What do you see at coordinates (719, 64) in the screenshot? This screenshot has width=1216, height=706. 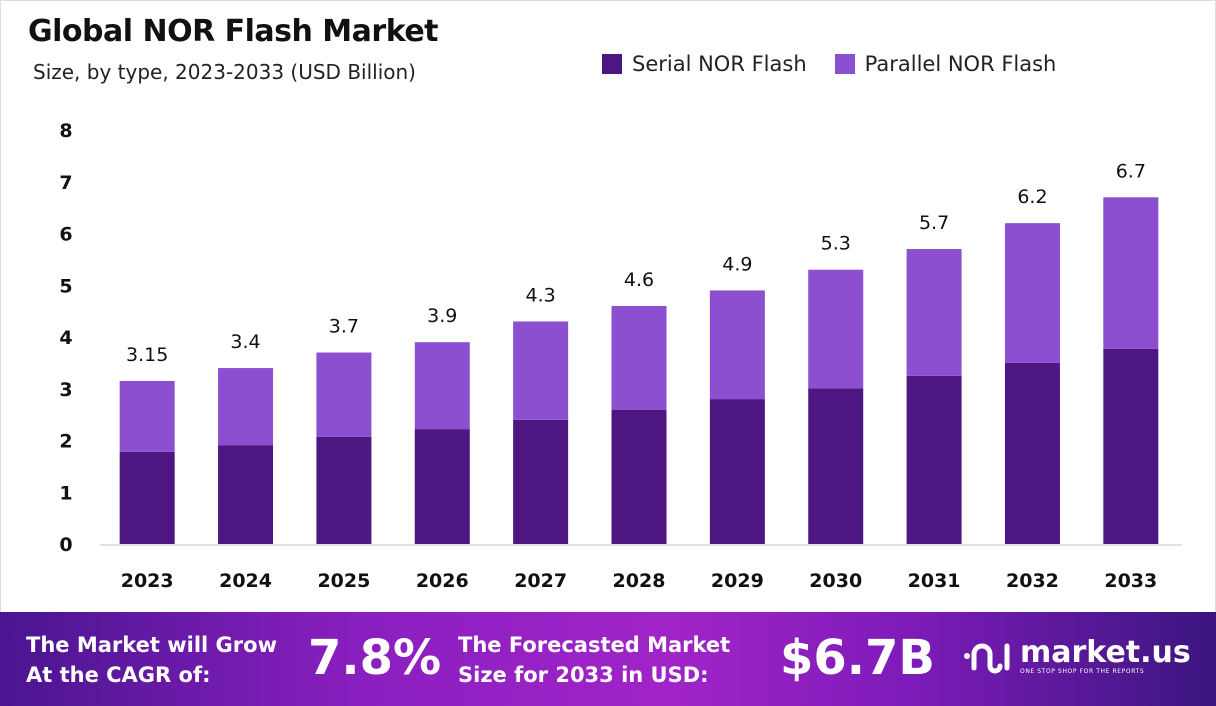 I see `legend-label-serial: Serial NOR Flash` at bounding box center [719, 64].